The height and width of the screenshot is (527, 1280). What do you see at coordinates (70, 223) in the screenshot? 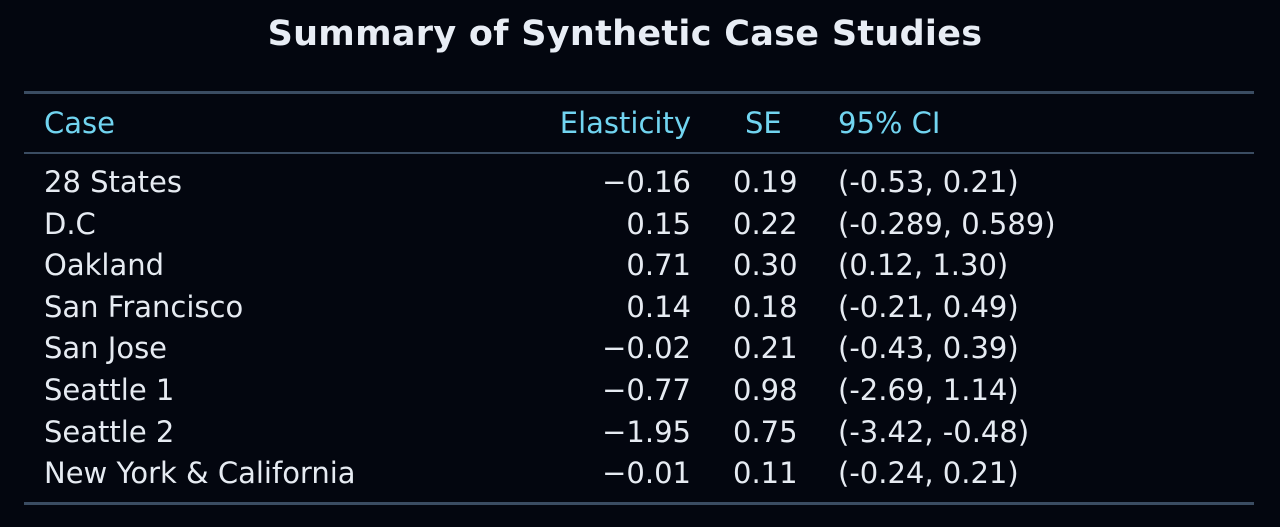
I see `cell-case: D.C` at bounding box center [70, 223].